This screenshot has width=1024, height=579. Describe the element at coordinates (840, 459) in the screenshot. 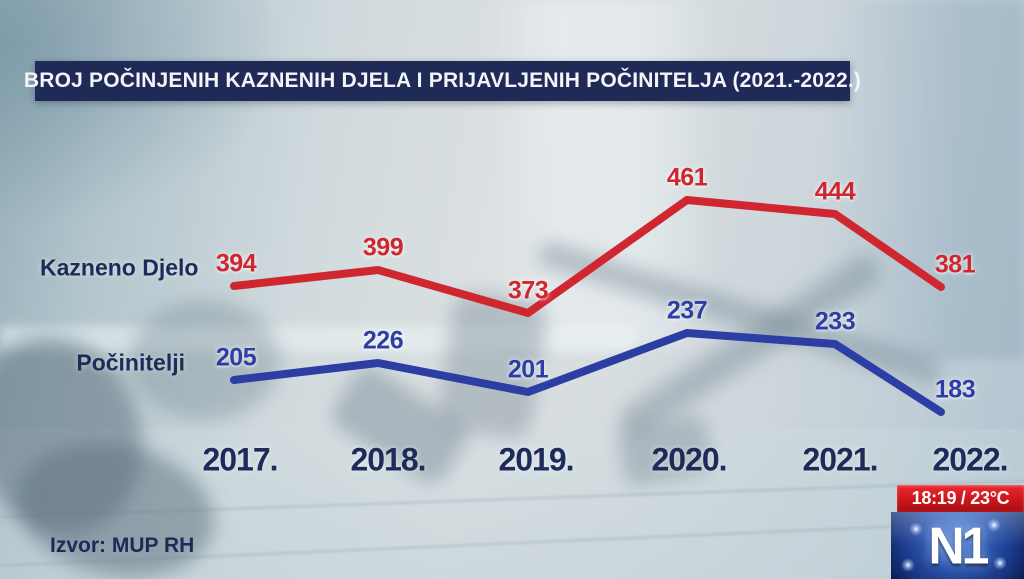

I see `x-axis-label: 2021.` at that location.